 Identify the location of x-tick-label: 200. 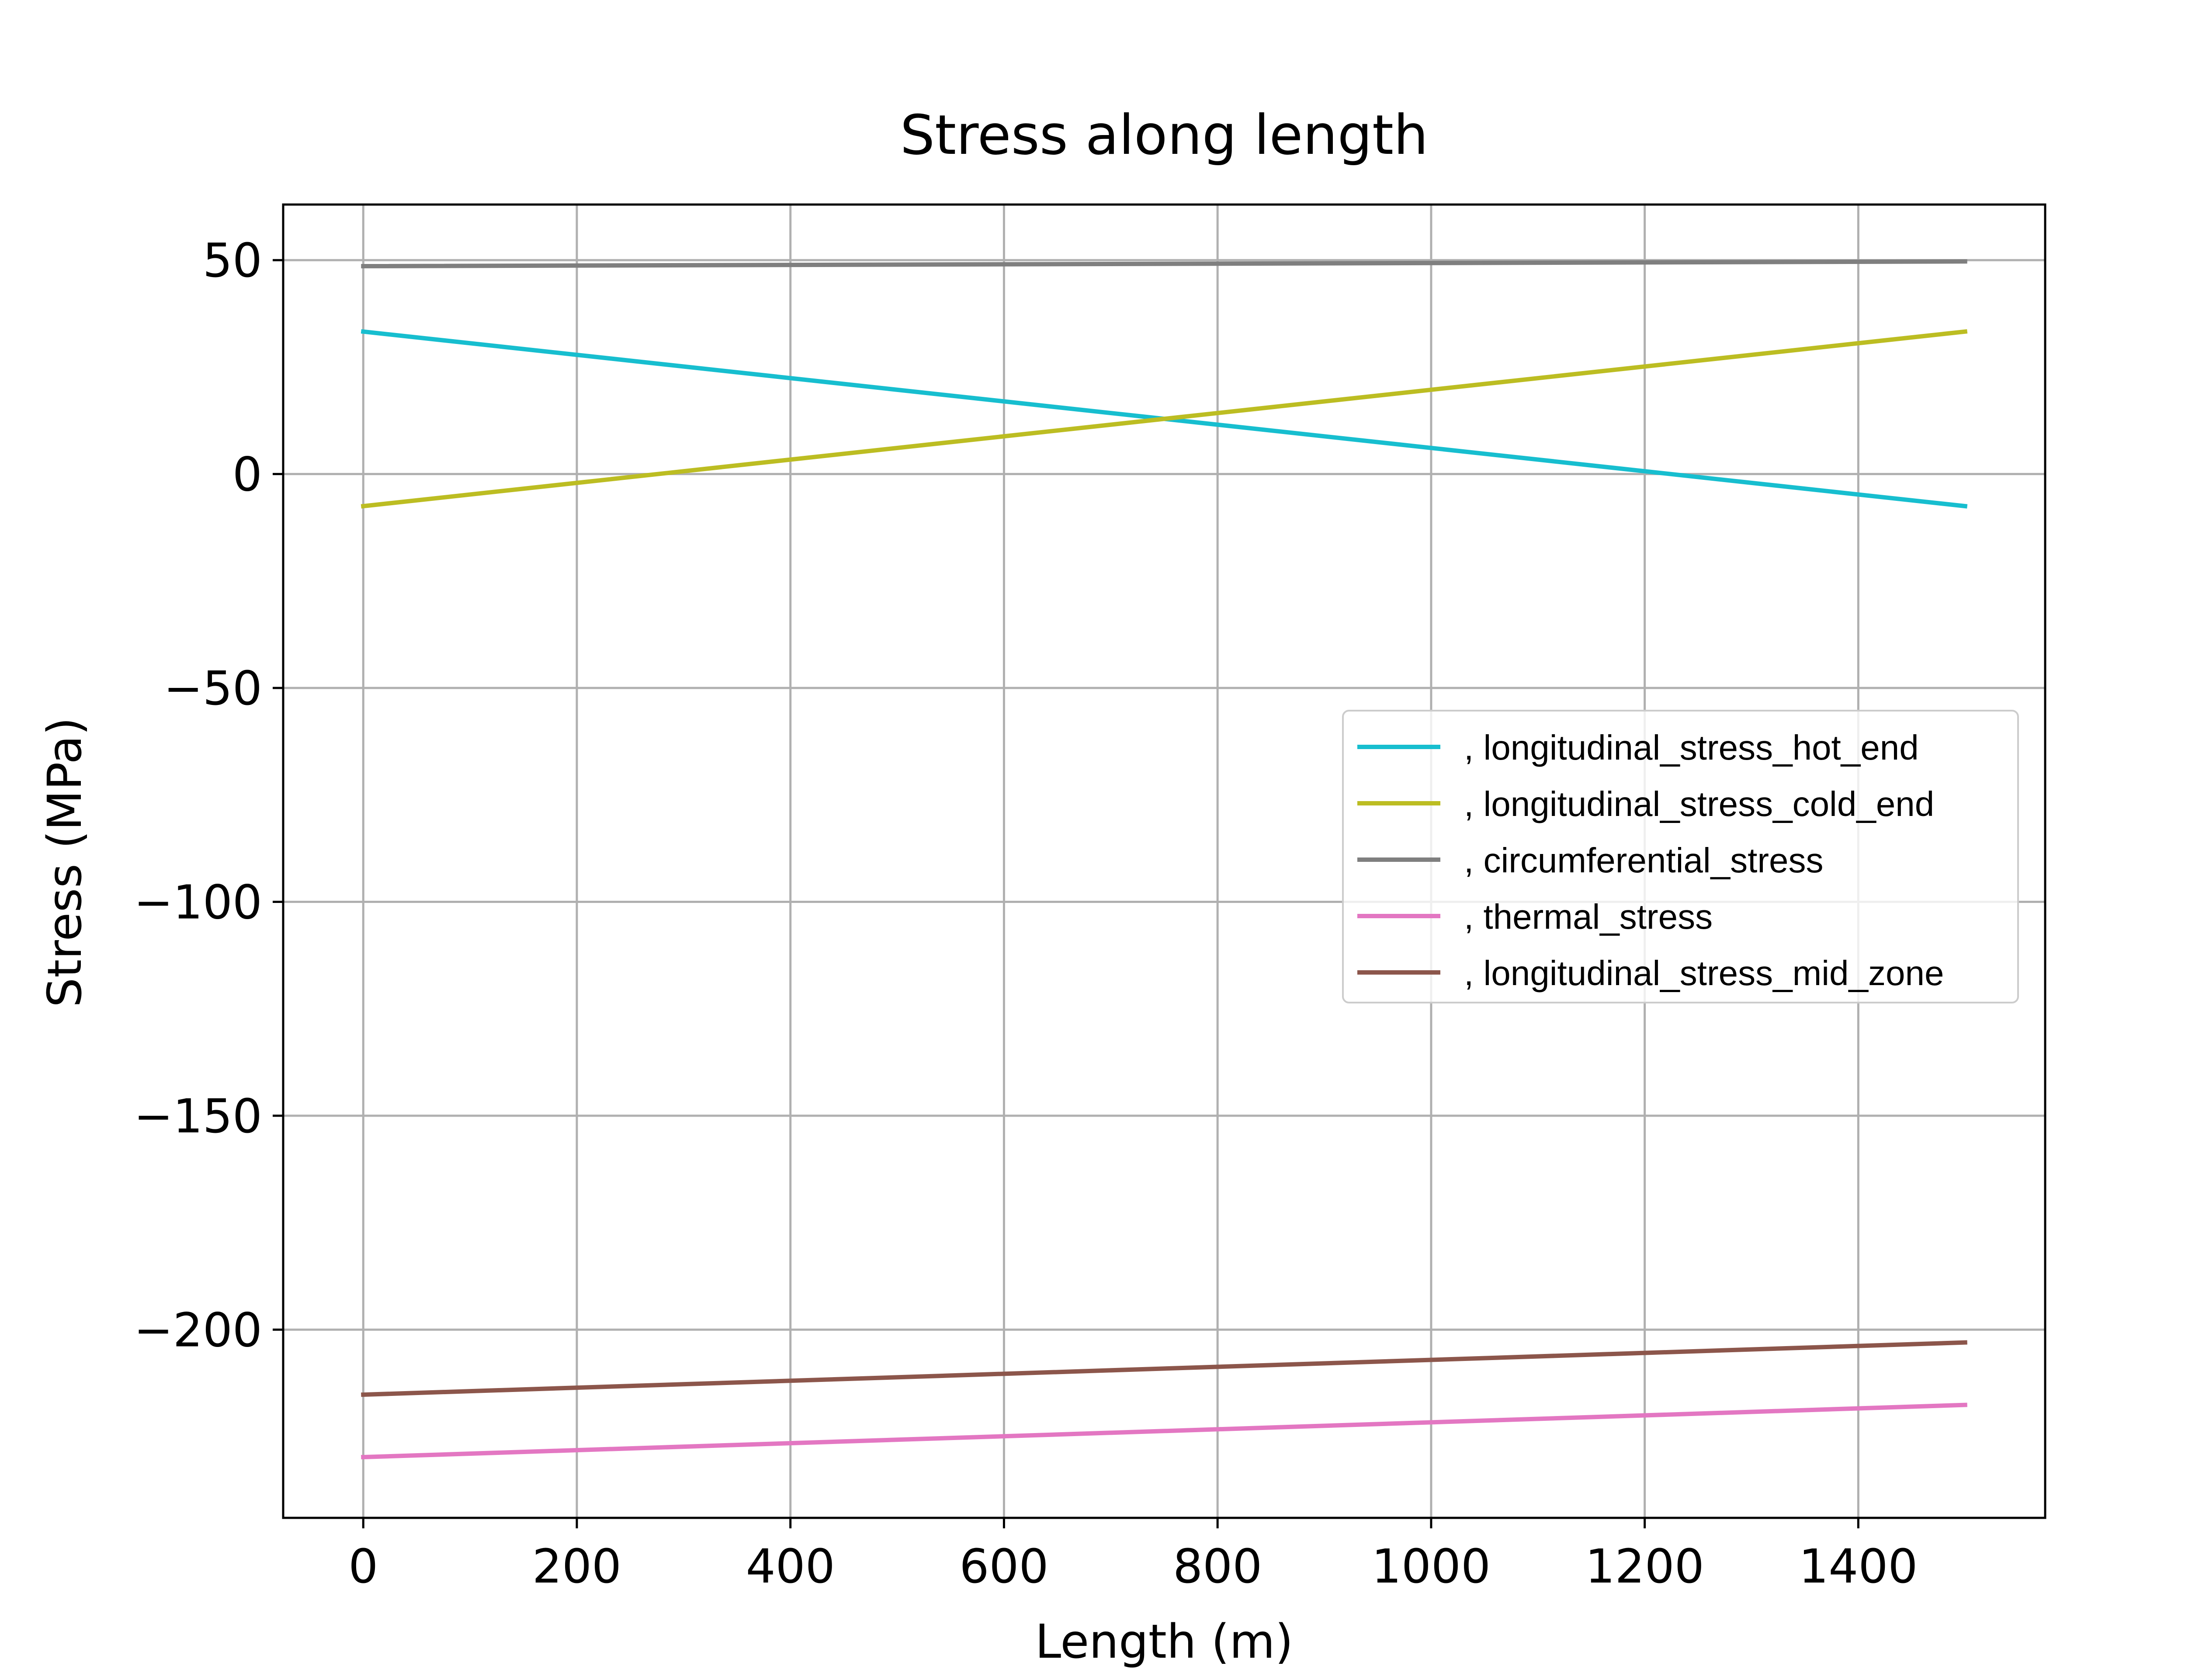
(576, 1567).